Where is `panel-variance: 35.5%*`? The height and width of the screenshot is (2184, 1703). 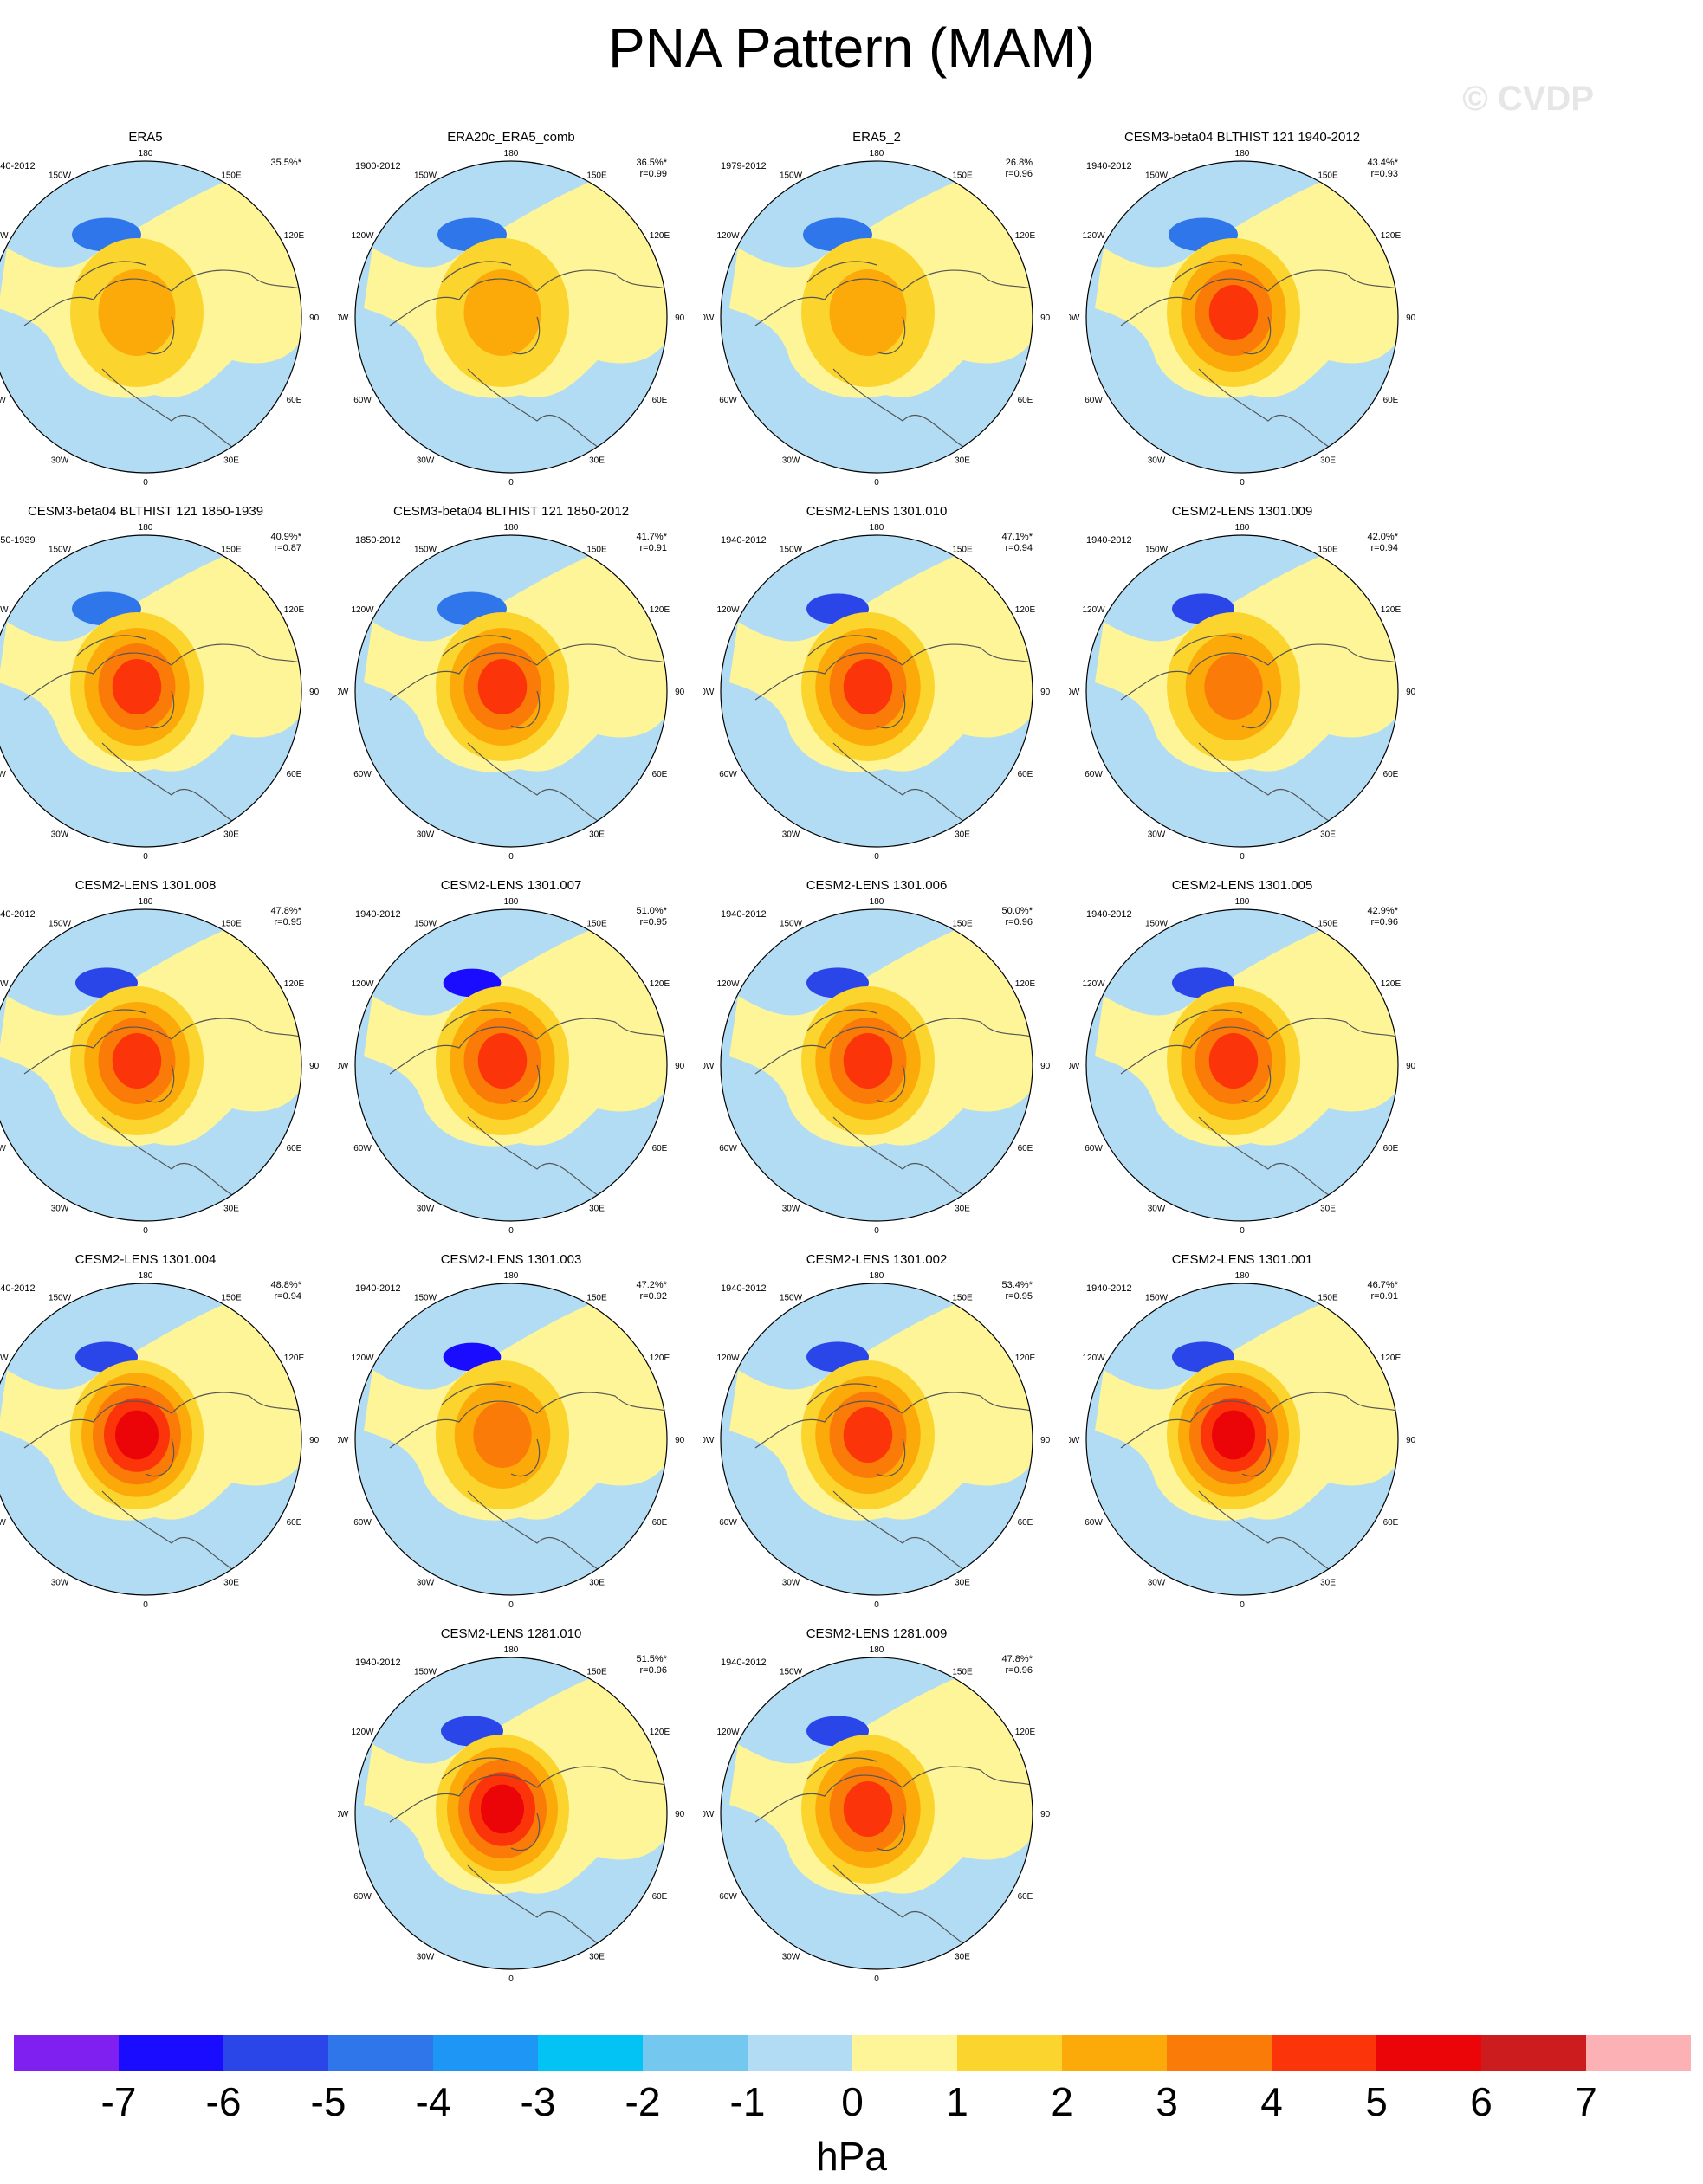 panel-variance: 35.5%* is located at coordinates (286, 163).